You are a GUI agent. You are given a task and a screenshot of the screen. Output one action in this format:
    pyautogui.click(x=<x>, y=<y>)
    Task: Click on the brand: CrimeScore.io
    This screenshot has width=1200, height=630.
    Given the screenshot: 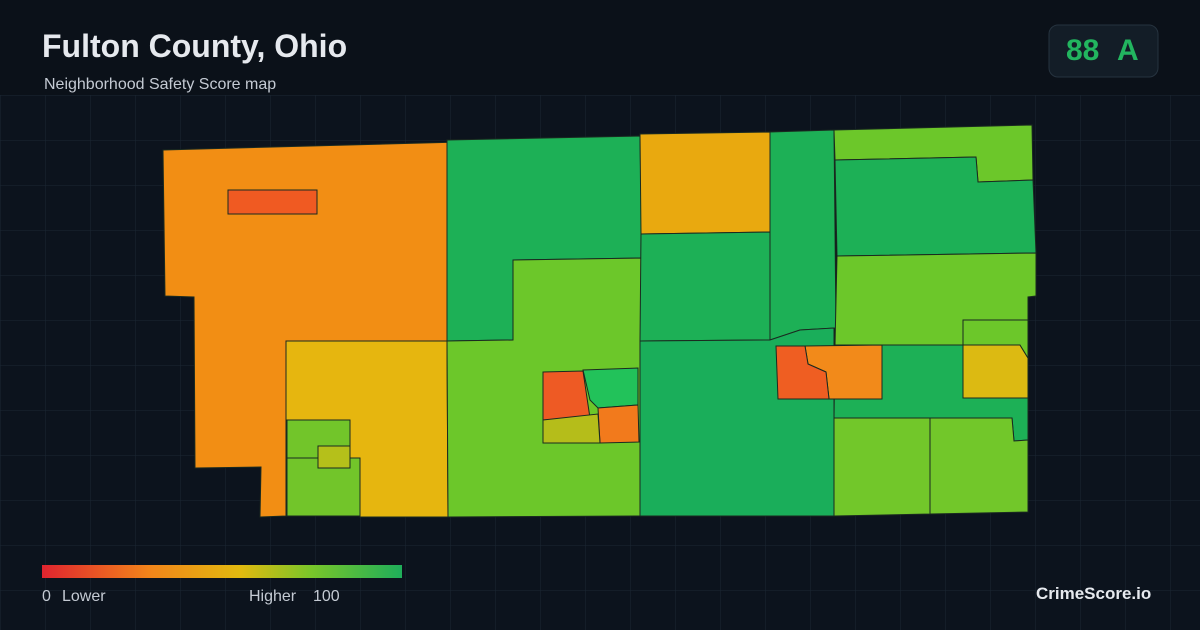 What is the action you would take?
    pyautogui.click(x=1094, y=593)
    